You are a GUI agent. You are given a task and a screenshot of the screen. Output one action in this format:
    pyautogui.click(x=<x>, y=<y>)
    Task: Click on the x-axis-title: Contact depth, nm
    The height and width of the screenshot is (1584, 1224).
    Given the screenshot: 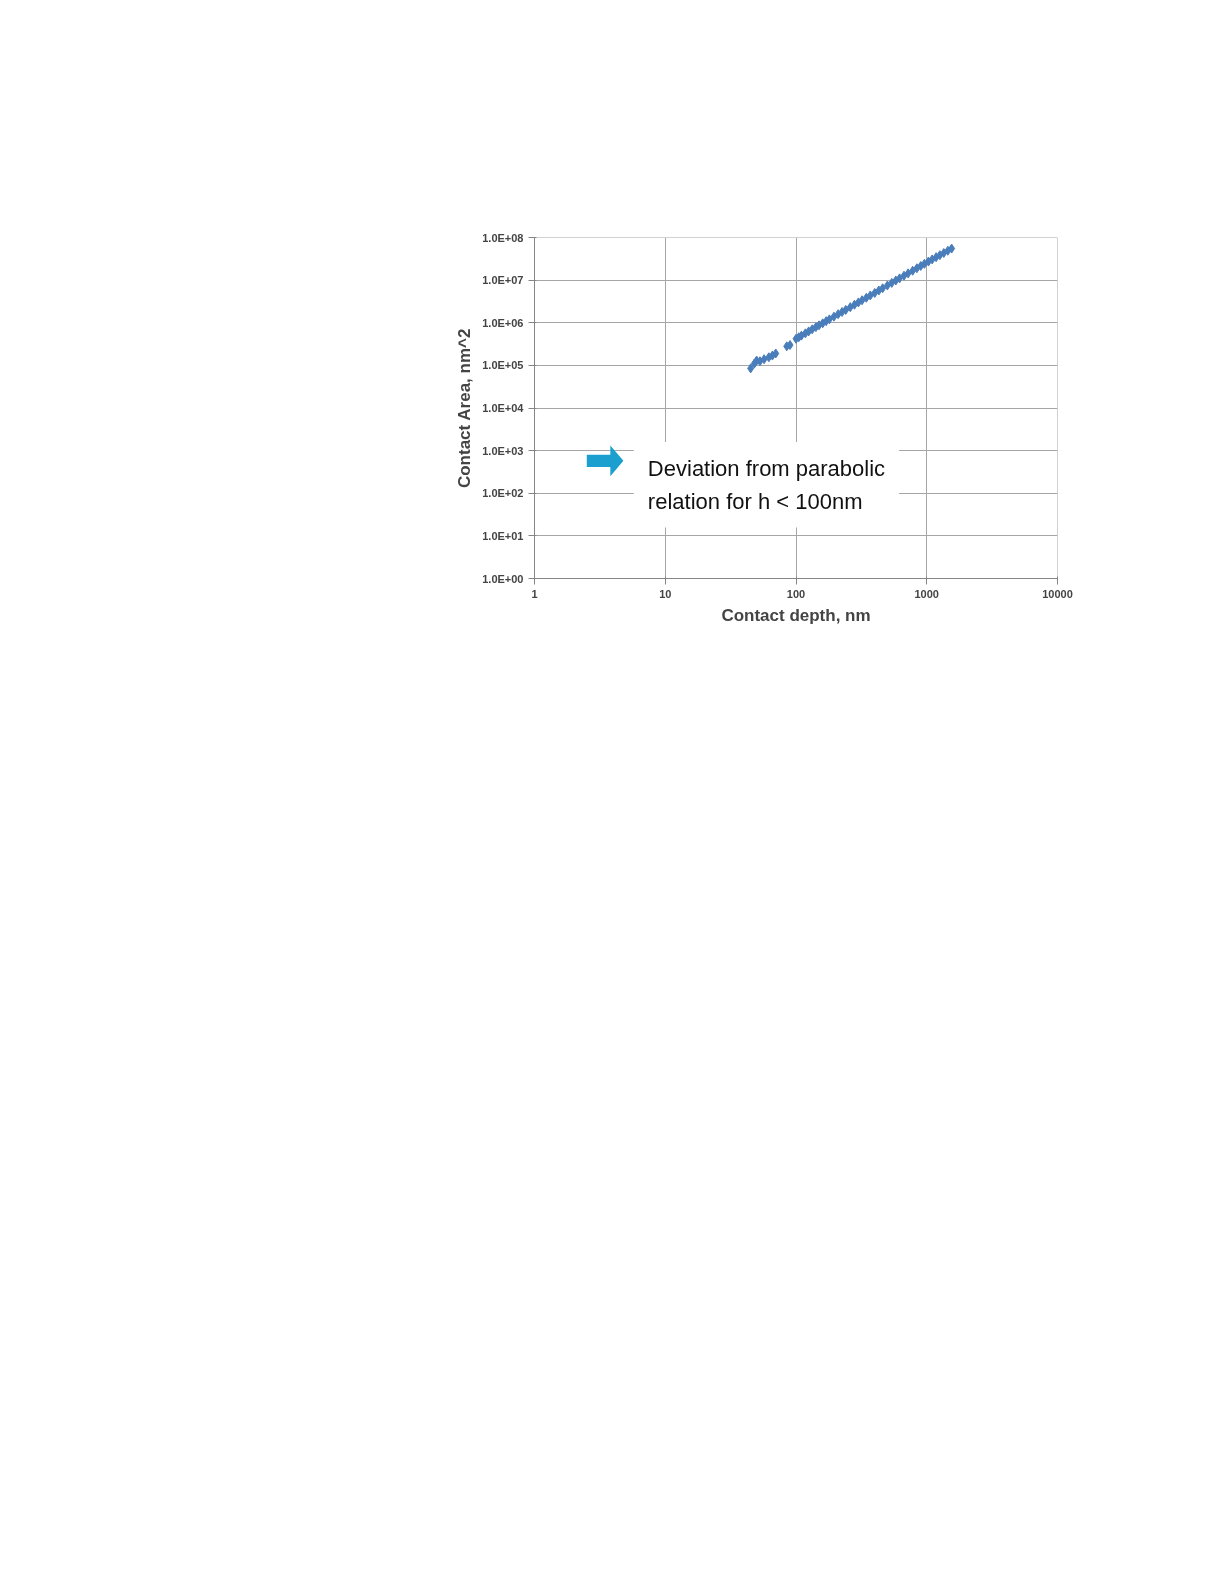 What is the action you would take?
    pyautogui.click(x=796, y=615)
    